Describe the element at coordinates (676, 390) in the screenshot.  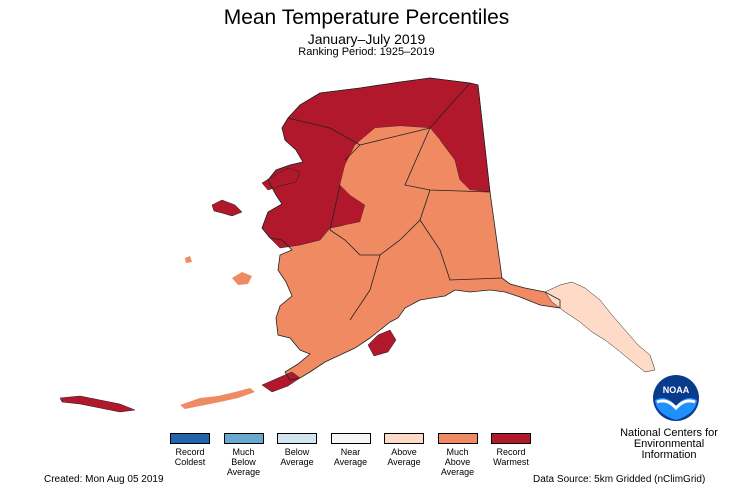
I see `noaa-logo-text: NOAA` at that location.